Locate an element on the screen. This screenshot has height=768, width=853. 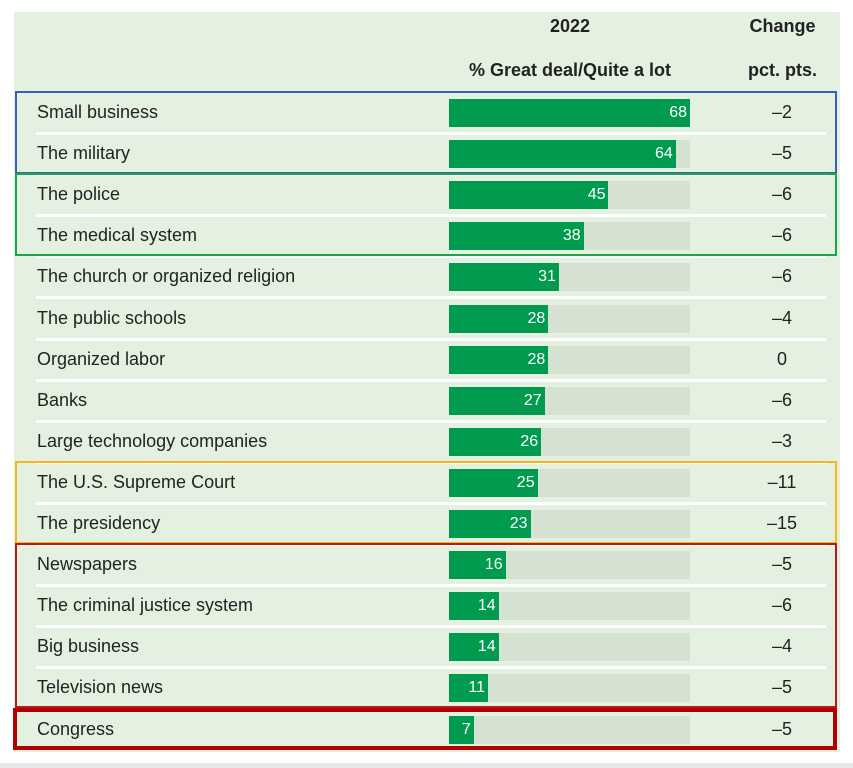
table-row: The criminal justice system 14 –6 is located at coordinates (427, 607).